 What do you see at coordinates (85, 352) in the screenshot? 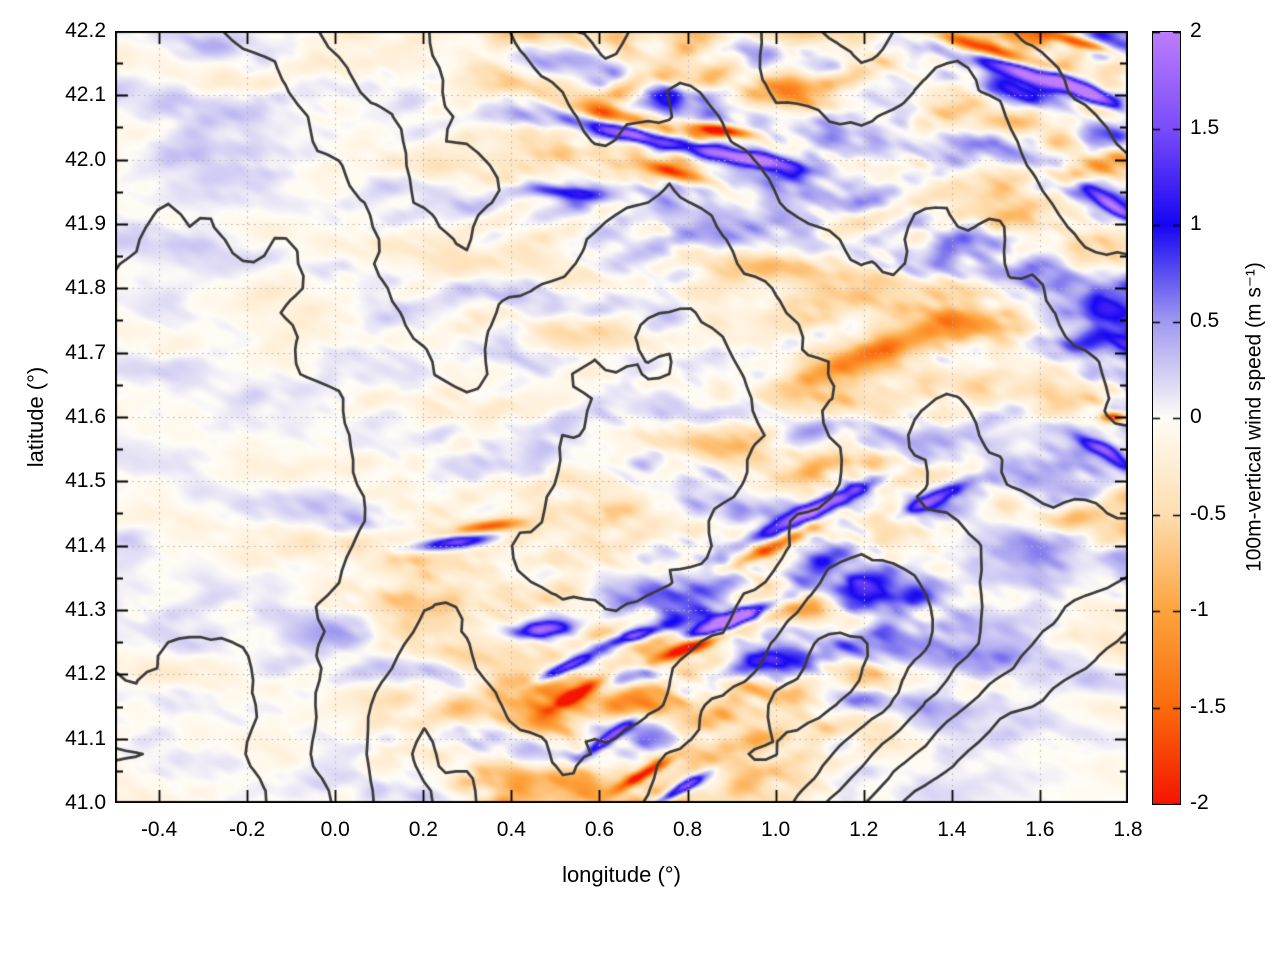
I see `y-tick-label: 41.7` at bounding box center [85, 352].